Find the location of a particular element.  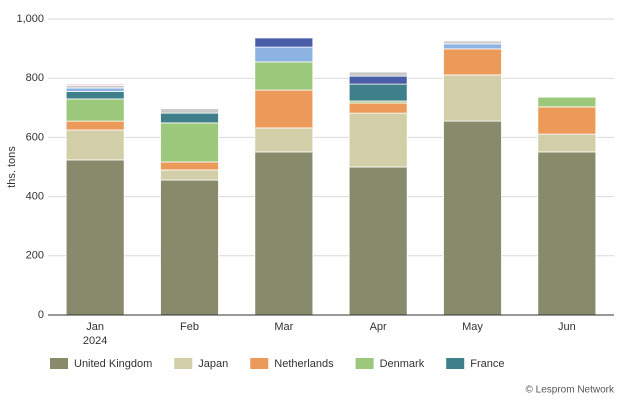

x-tick-label: Mar is located at coordinates (283, 327).